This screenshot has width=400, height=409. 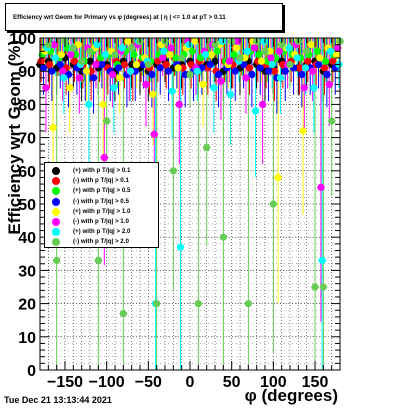 I want to click on x-tick-label: 100, so click(x=273, y=382).